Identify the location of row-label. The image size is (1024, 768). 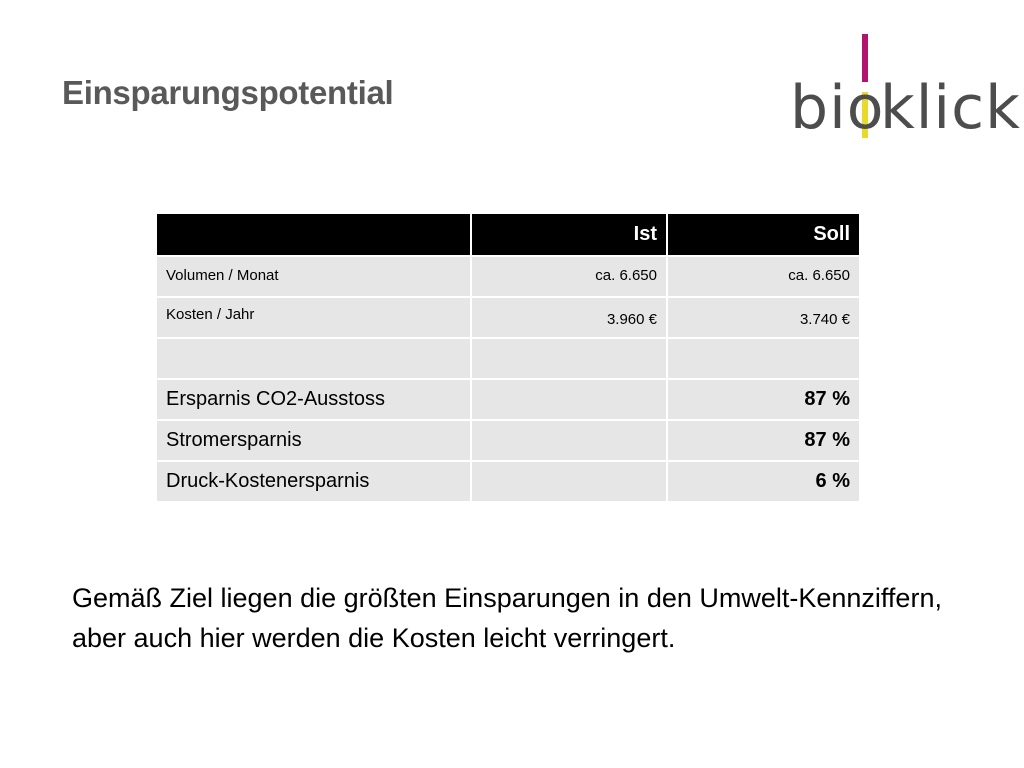
(314, 359).